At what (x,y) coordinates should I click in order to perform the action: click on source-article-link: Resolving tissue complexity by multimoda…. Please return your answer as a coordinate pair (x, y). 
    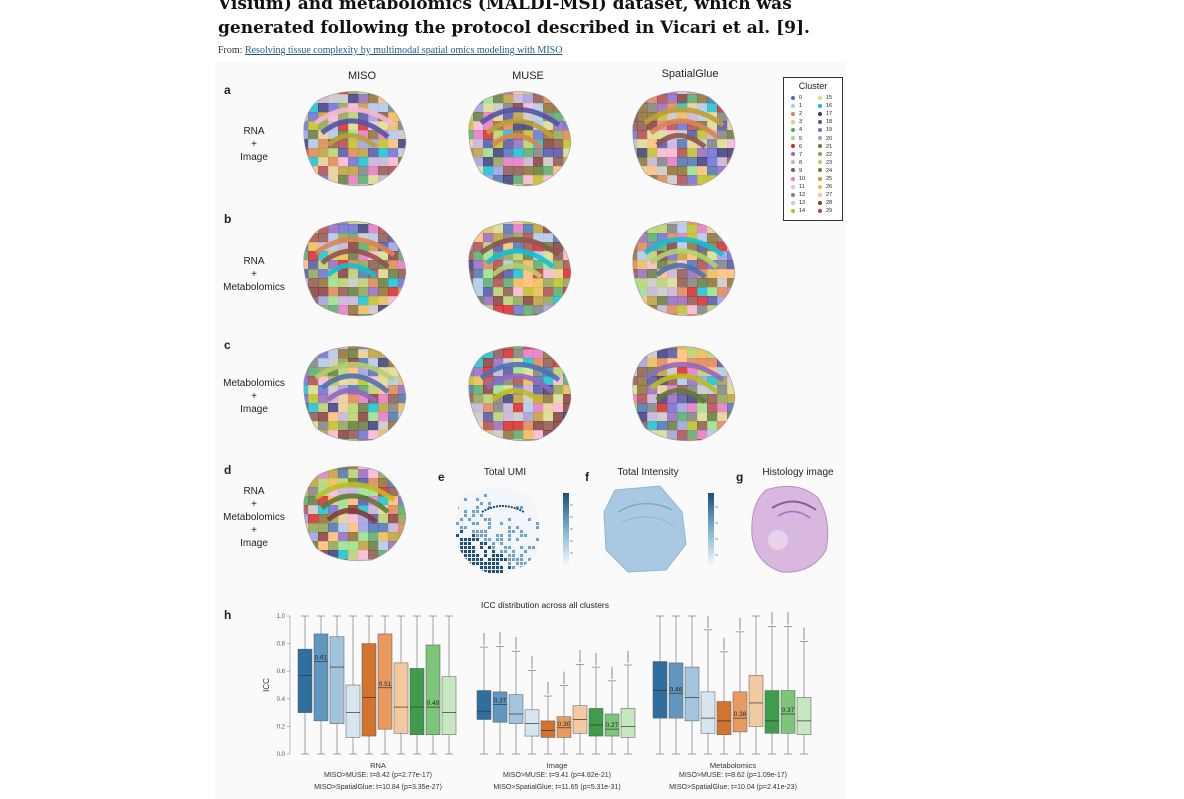
    Looking at the image, I should click on (403, 50).